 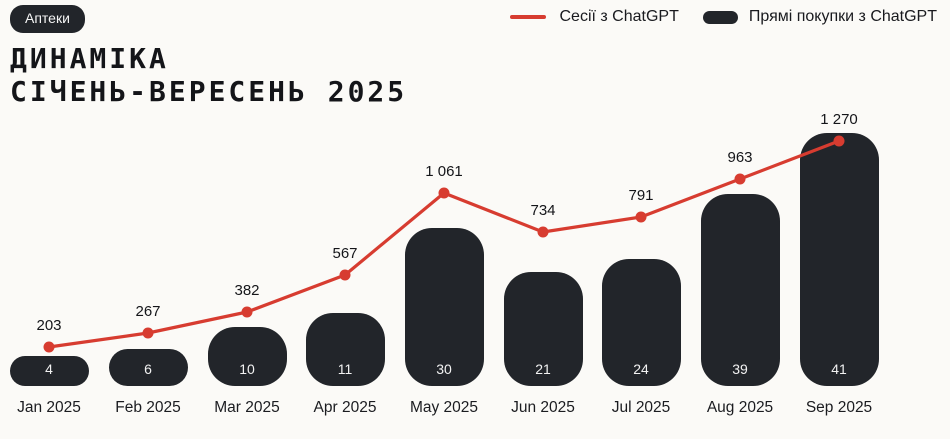 What do you see at coordinates (641, 369) in the screenshot?
I see `bar-value-label: 24` at bounding box center [641, 369].